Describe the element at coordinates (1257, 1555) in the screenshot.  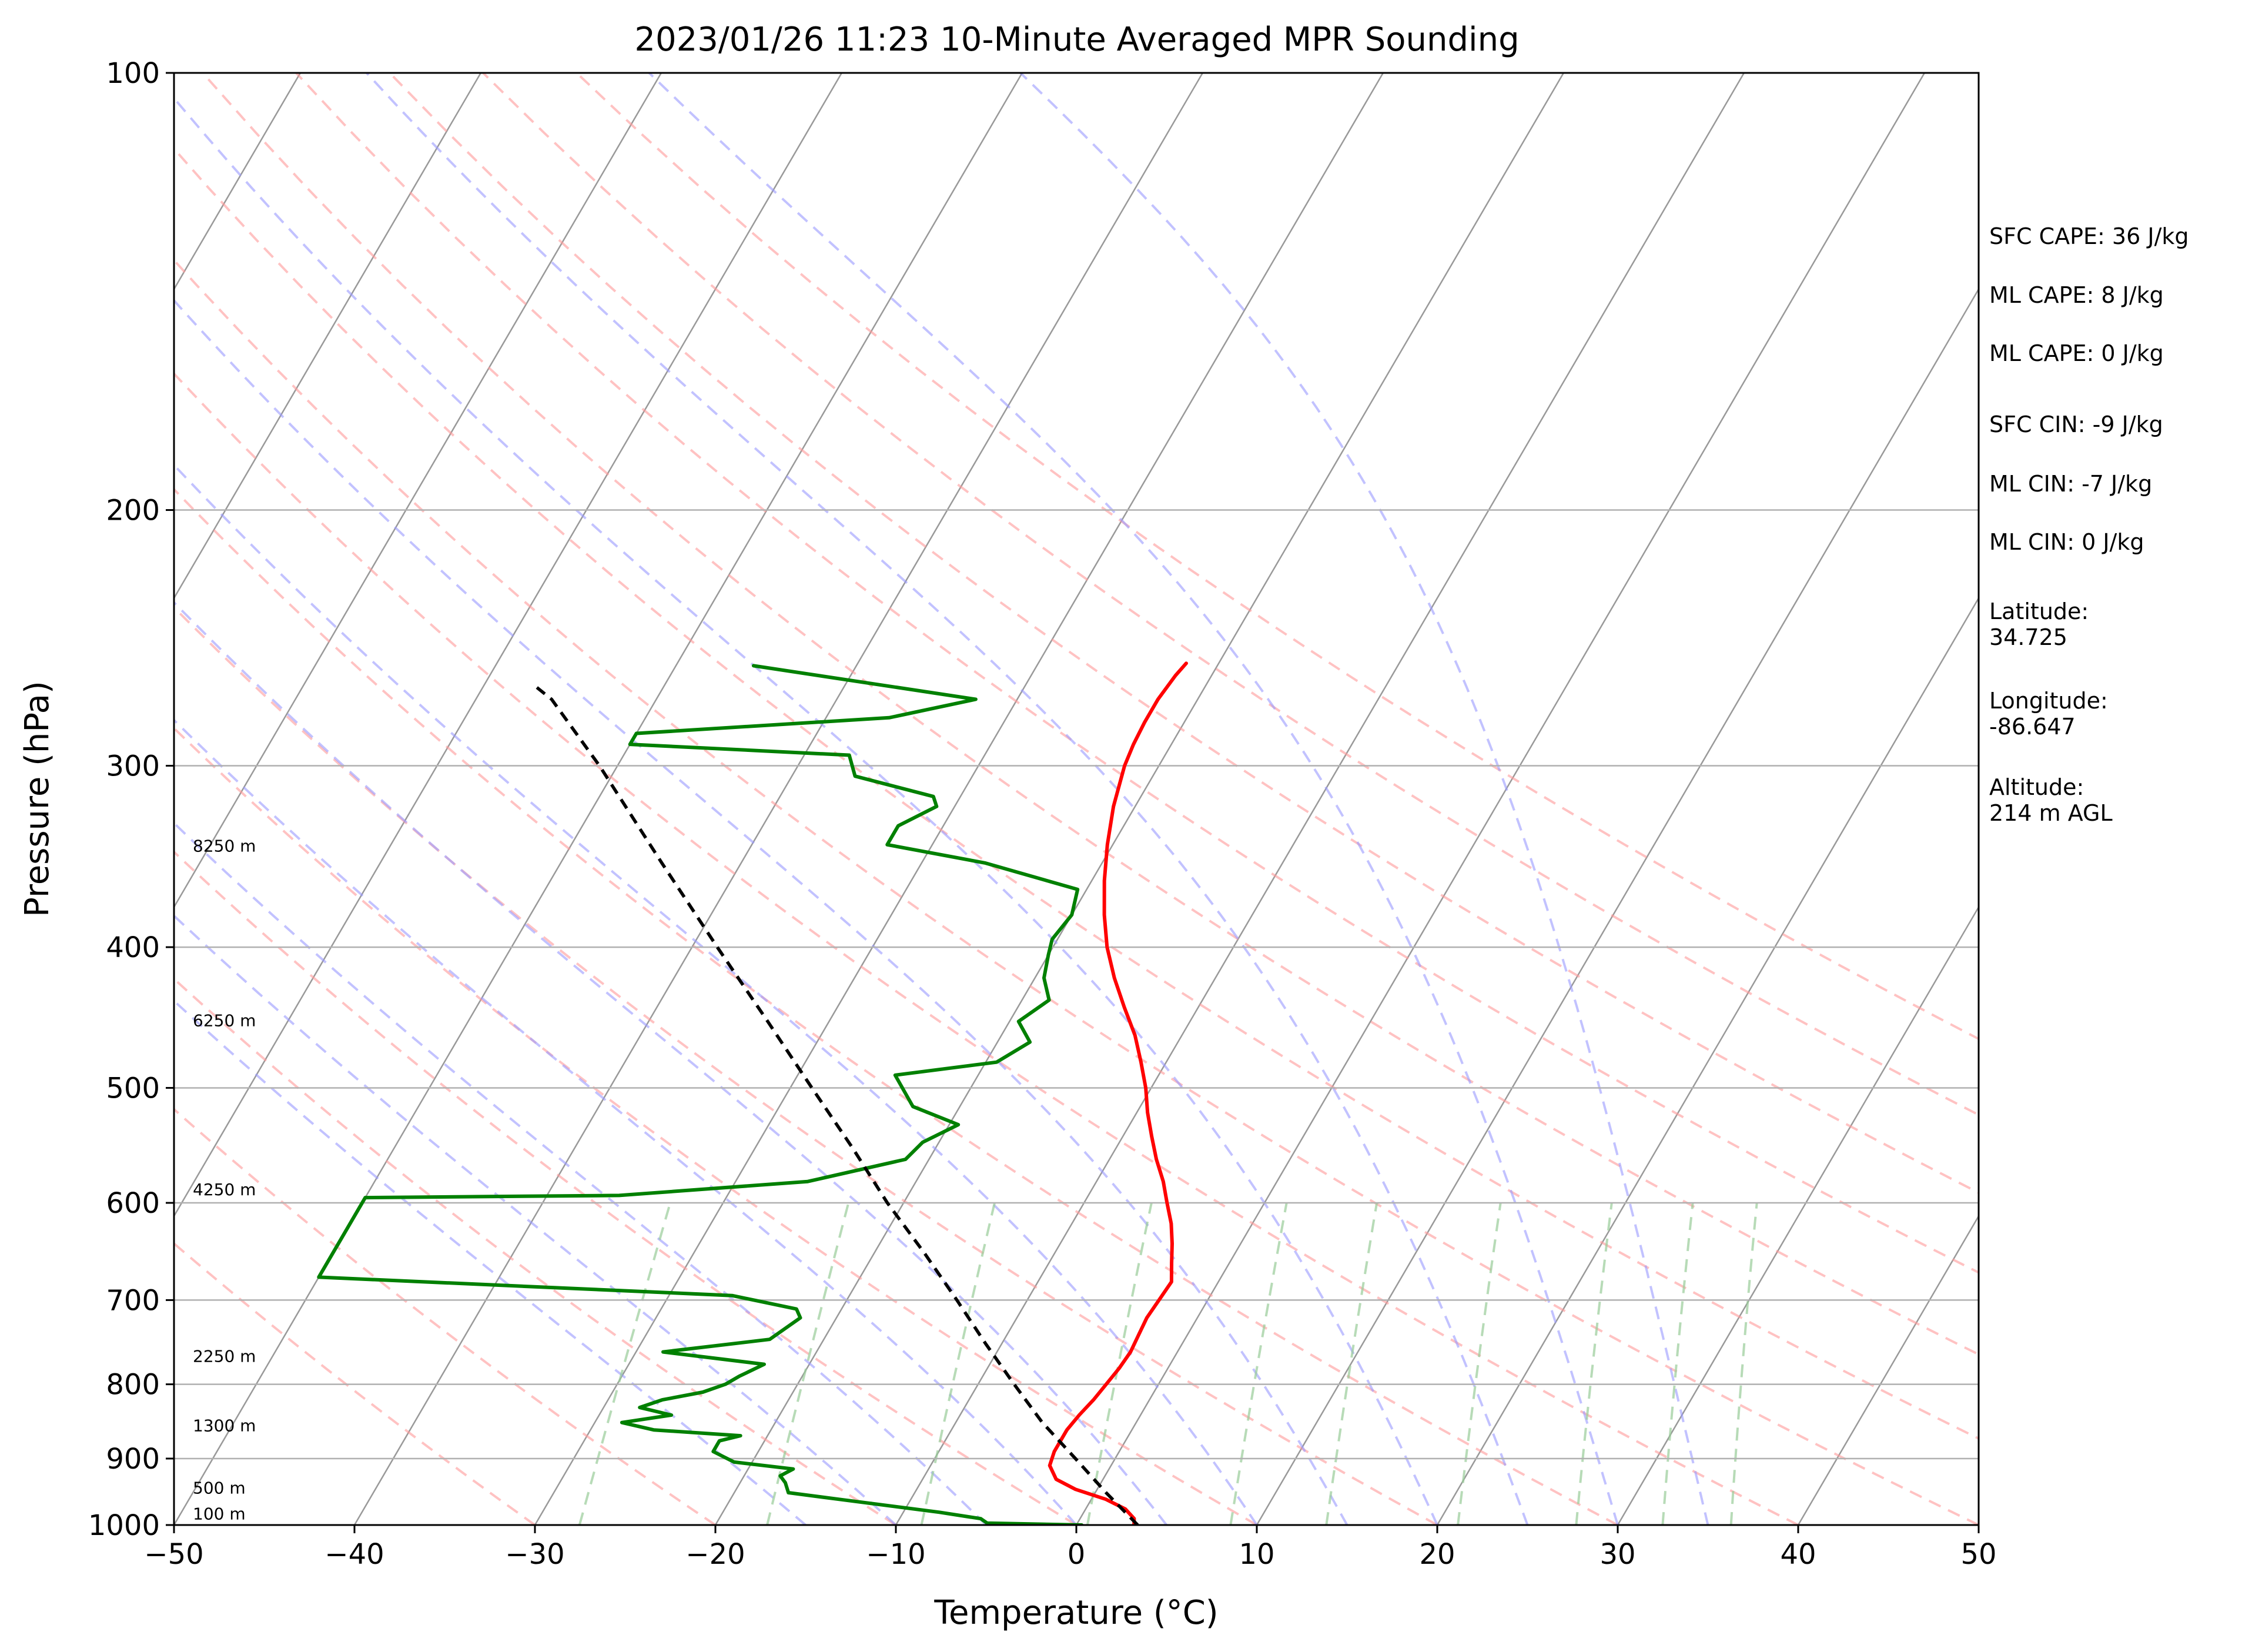
I see `x-tick-label: 10` at that location.